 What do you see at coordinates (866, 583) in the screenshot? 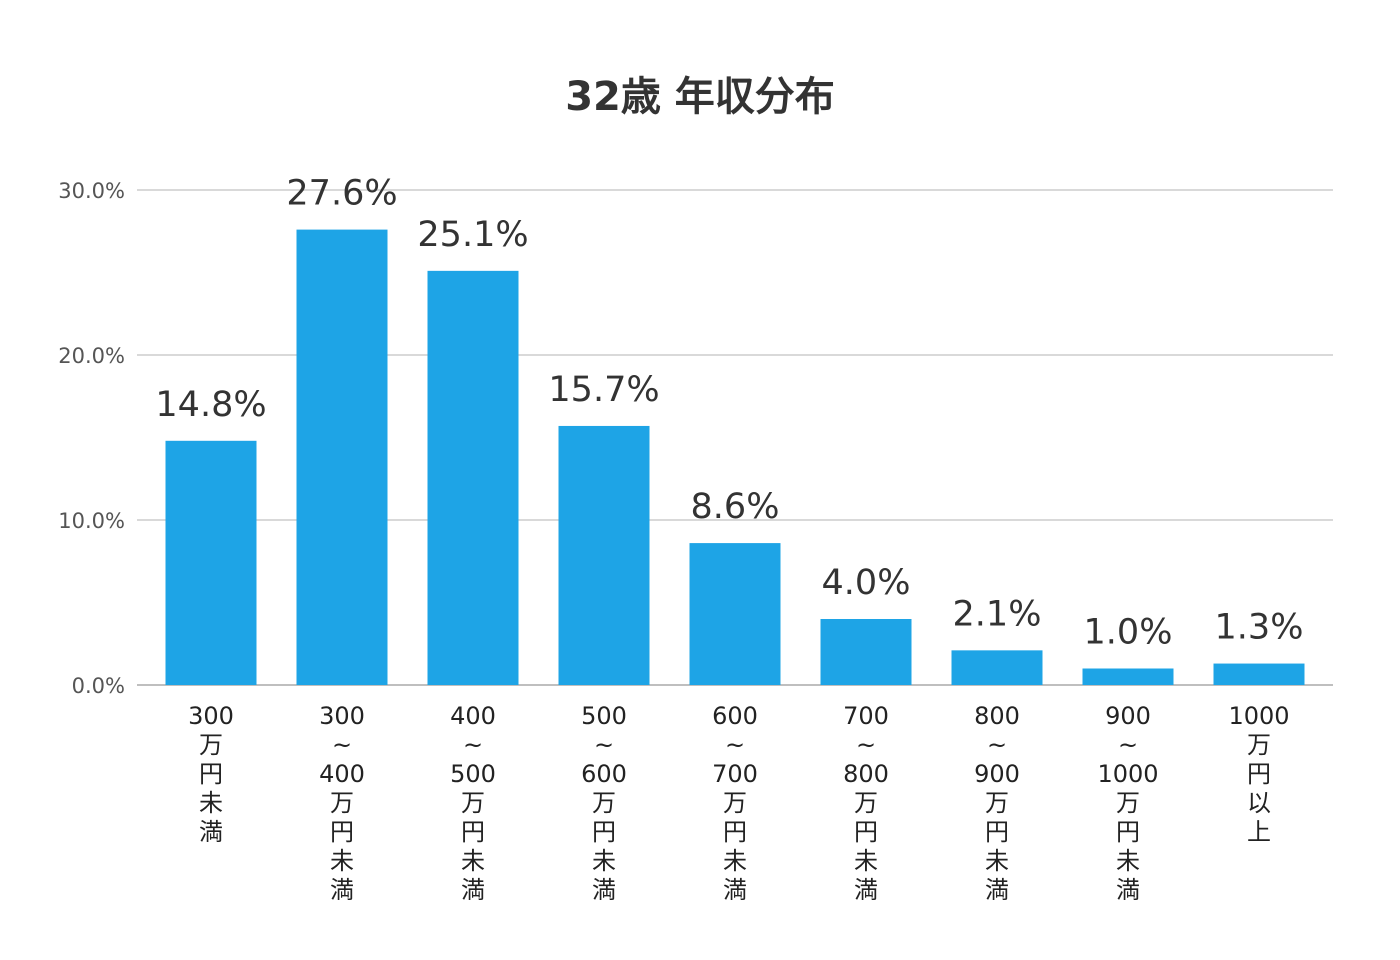
I see `data-label: 4.0%` at bounding box center [866, 583].